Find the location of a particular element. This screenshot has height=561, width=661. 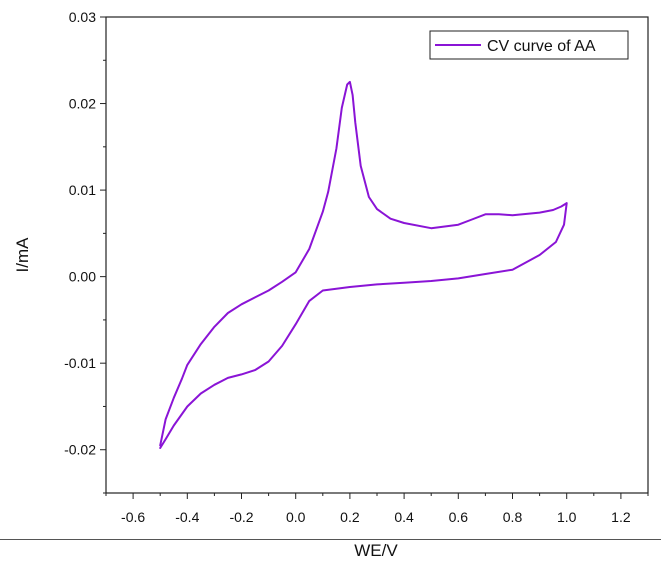

bottom-rule is located at coordinates (330, 539).